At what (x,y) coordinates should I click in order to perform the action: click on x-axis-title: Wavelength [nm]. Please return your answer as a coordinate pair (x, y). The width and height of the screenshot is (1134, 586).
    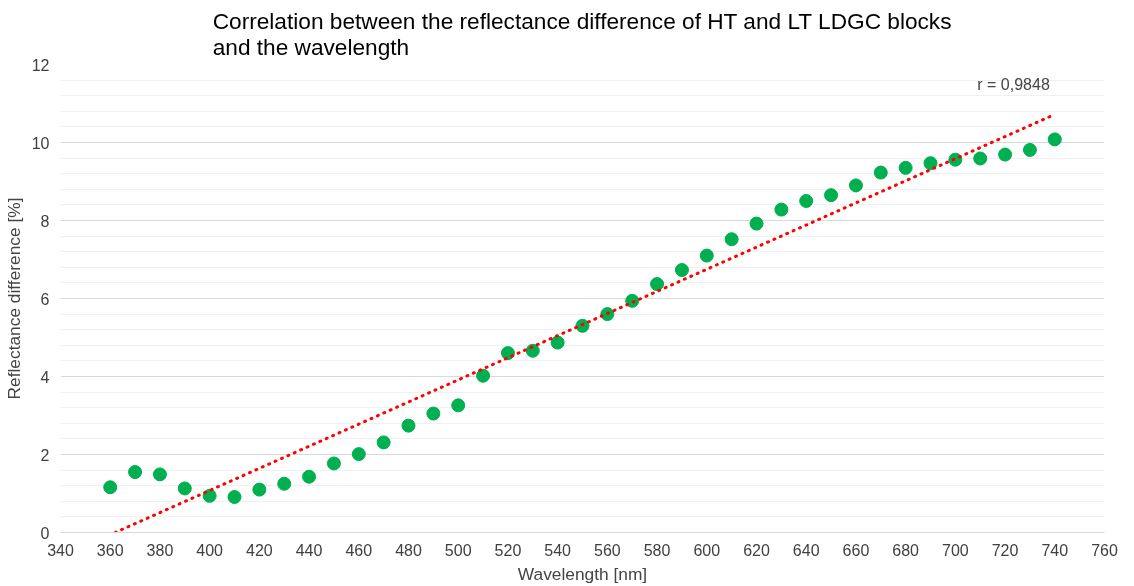
    Looking at the image, I should click on (582, 573).